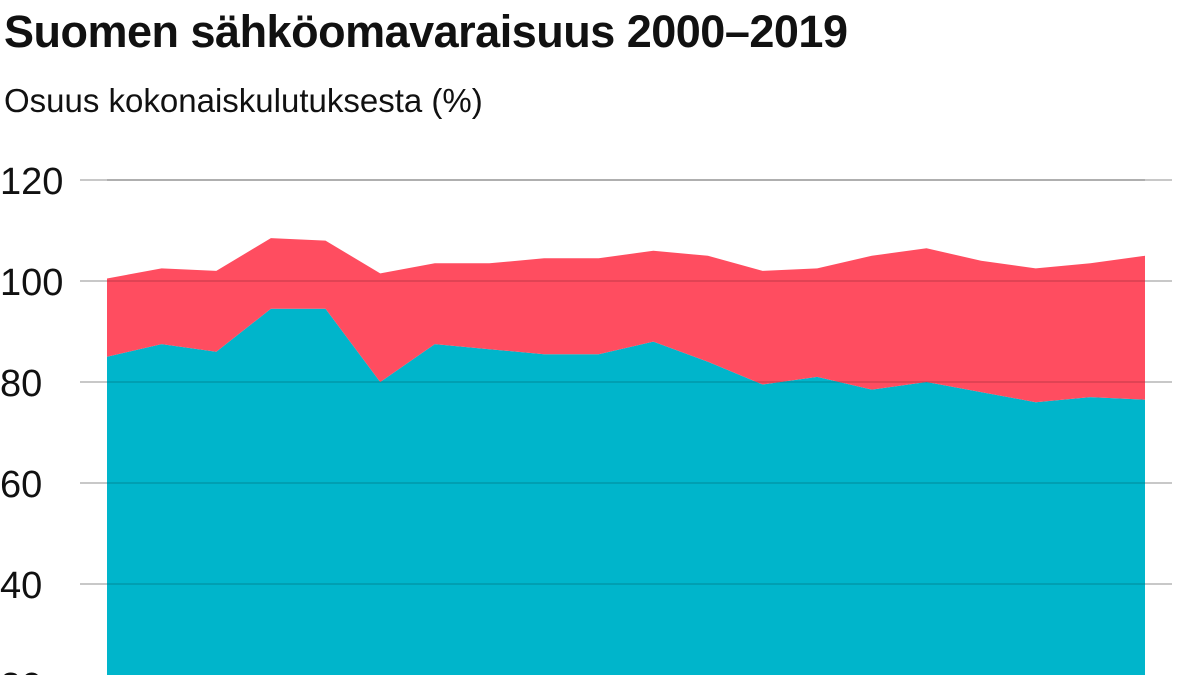  What do you see at coordinates (31, 418) in the screenshot?
I see `y-axis-labels: 20 40 60 80 100 120` at bounding box center [31, 418].